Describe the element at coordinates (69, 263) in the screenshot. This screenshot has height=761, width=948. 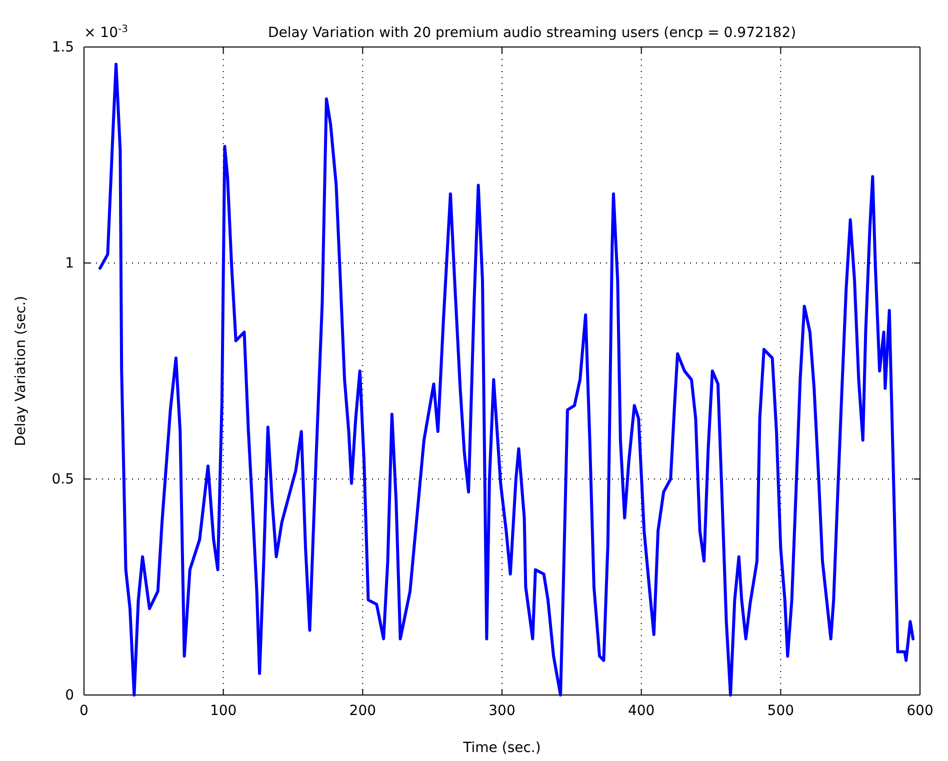
I see `y-tick-label: 1` at that location.